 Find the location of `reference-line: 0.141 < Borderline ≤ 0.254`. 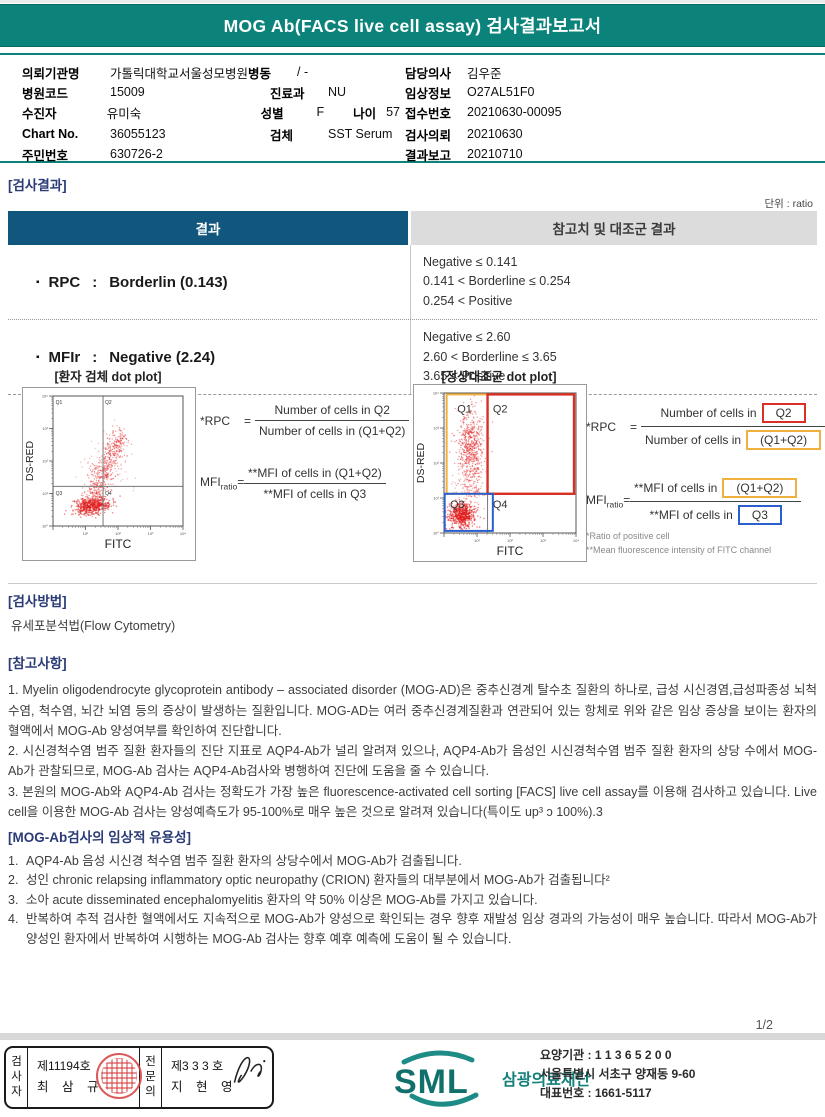

reference-line: 0.141 < Borderline ≤ 0.254 is located at coordinates (497, 281).